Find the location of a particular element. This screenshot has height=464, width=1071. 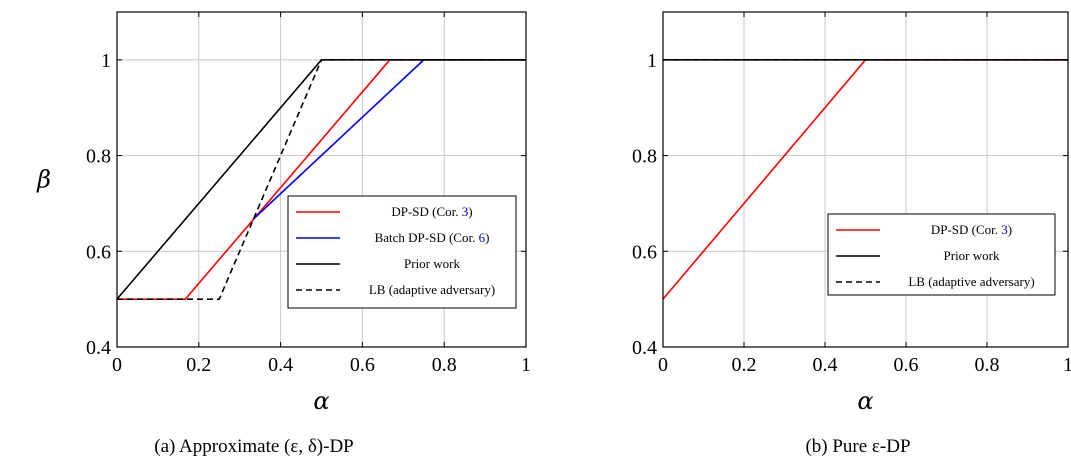

chart-b-legend-label-main-0: DP-SD (Cor. is located at coordinates (966, 229).